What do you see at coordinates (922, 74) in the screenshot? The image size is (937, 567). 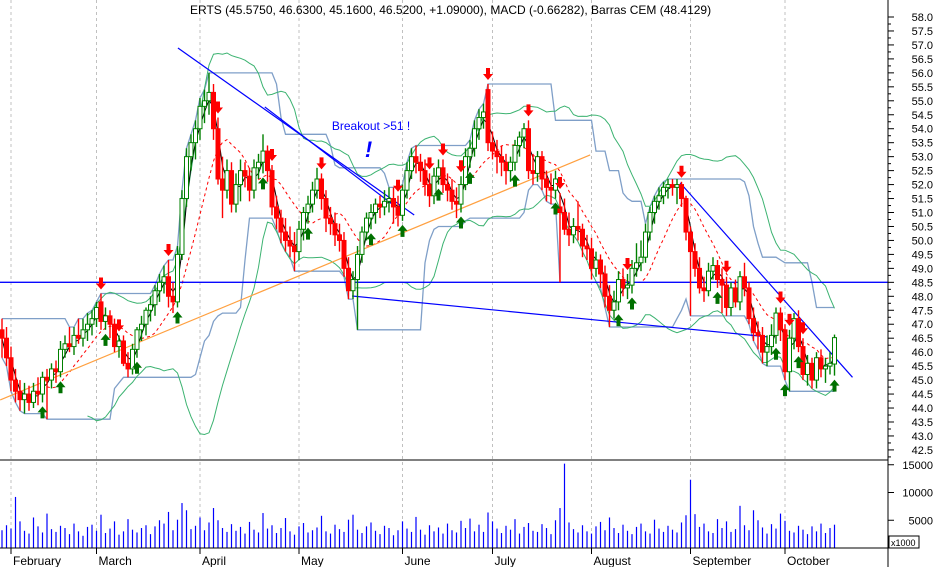 I see `y-tick-label: 56.0` at bounding box center [922, 74].